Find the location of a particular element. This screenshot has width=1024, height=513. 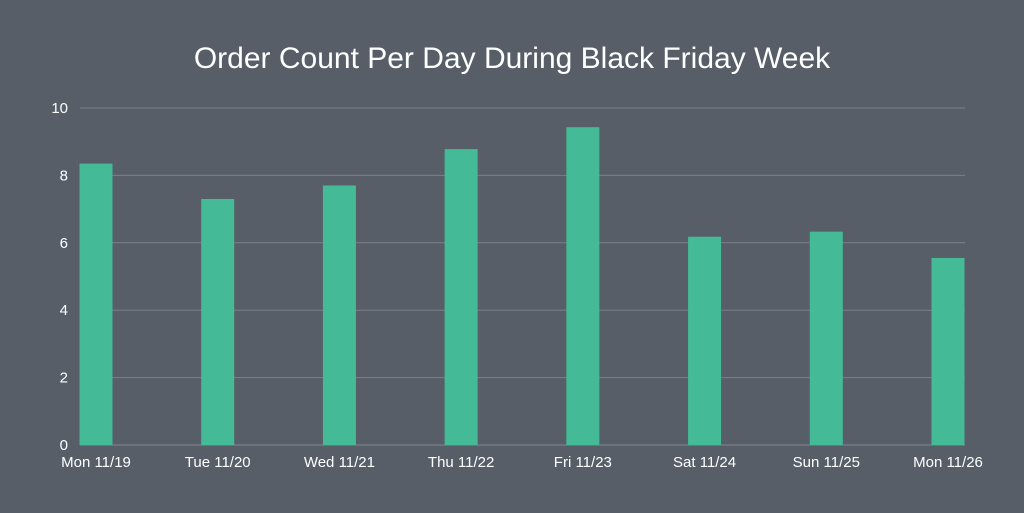

x-tick-label: Mon 11/19 is located at coordinates (96, 462).